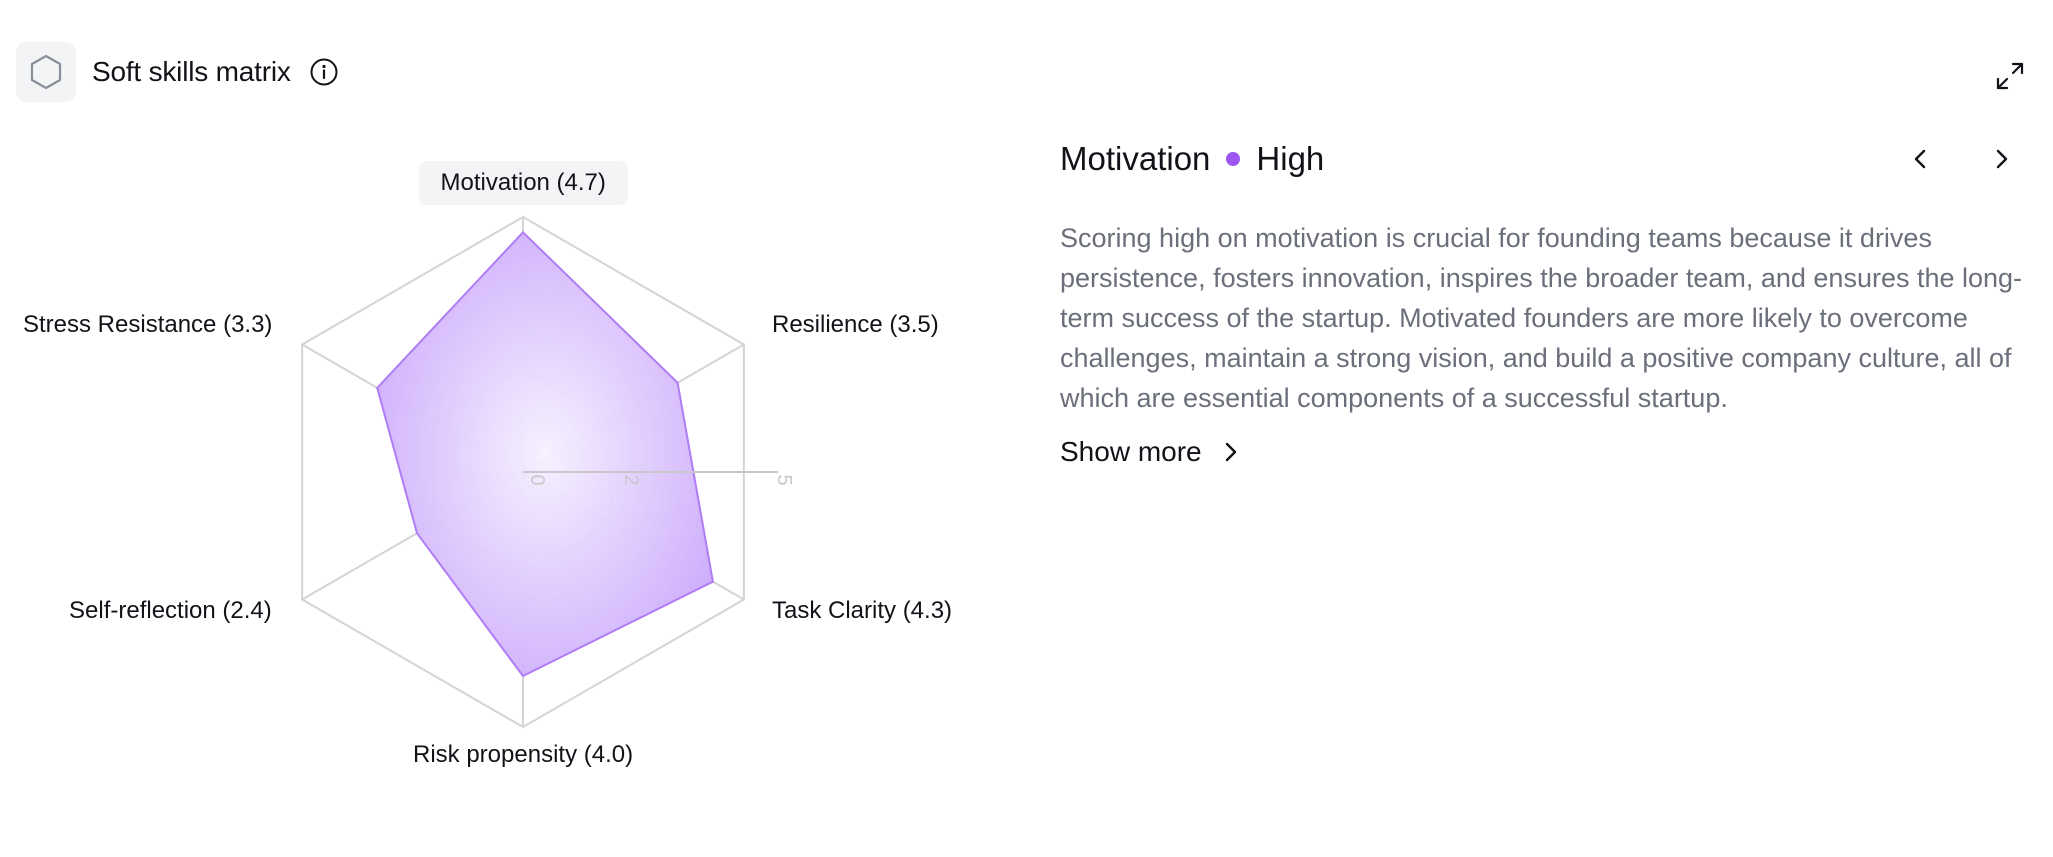 This screenshot has height=857, width=2053. Describe the element at coordinates (862, 610) in the screenshot. I see `radar-axis-label: Task Clarity (4.3)` at that location.